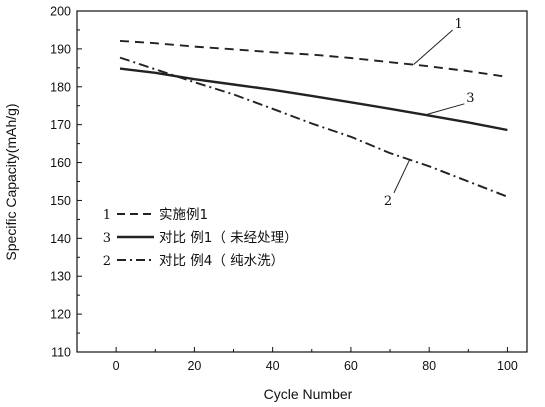  I want to click on y-tick-label: 190, so click(60, 49).